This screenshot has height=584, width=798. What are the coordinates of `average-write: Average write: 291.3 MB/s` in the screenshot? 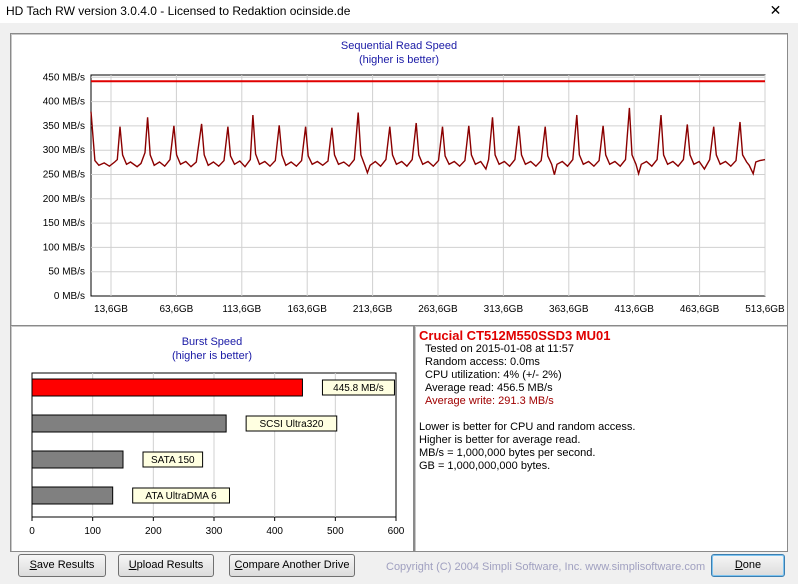 It's located at (489, 401).